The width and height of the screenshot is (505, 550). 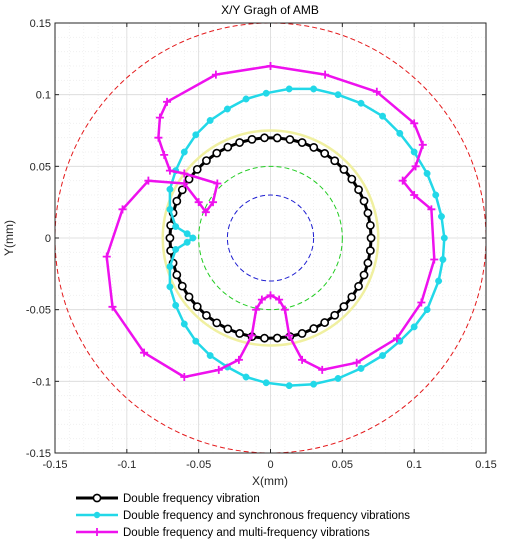 What do you see at coordinates (40, 24) in the screenshot?
I see `y-tick-label: 0.15` at bounding box center [40, 24].